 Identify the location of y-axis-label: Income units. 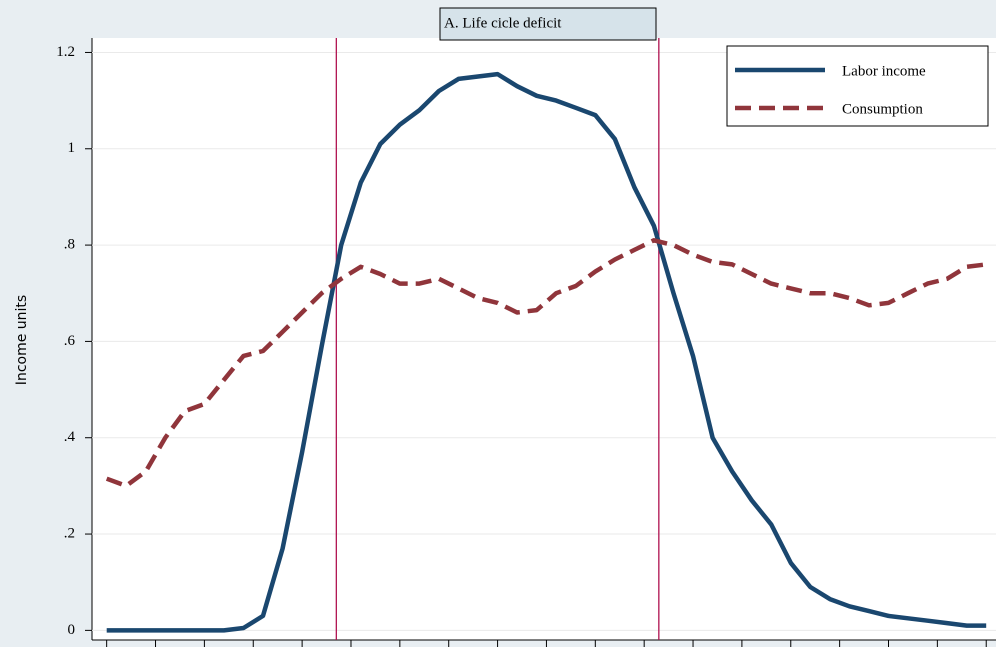
(22, 340).